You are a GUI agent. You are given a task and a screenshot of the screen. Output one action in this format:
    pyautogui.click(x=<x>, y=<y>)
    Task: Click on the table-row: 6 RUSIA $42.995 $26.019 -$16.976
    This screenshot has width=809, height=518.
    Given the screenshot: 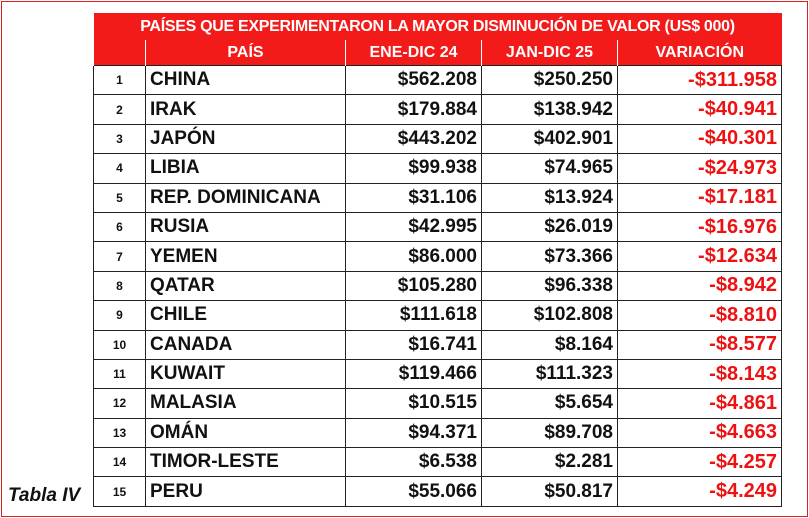 What is the action you would take?
    pyautogui.click(x=438, y=227)
    